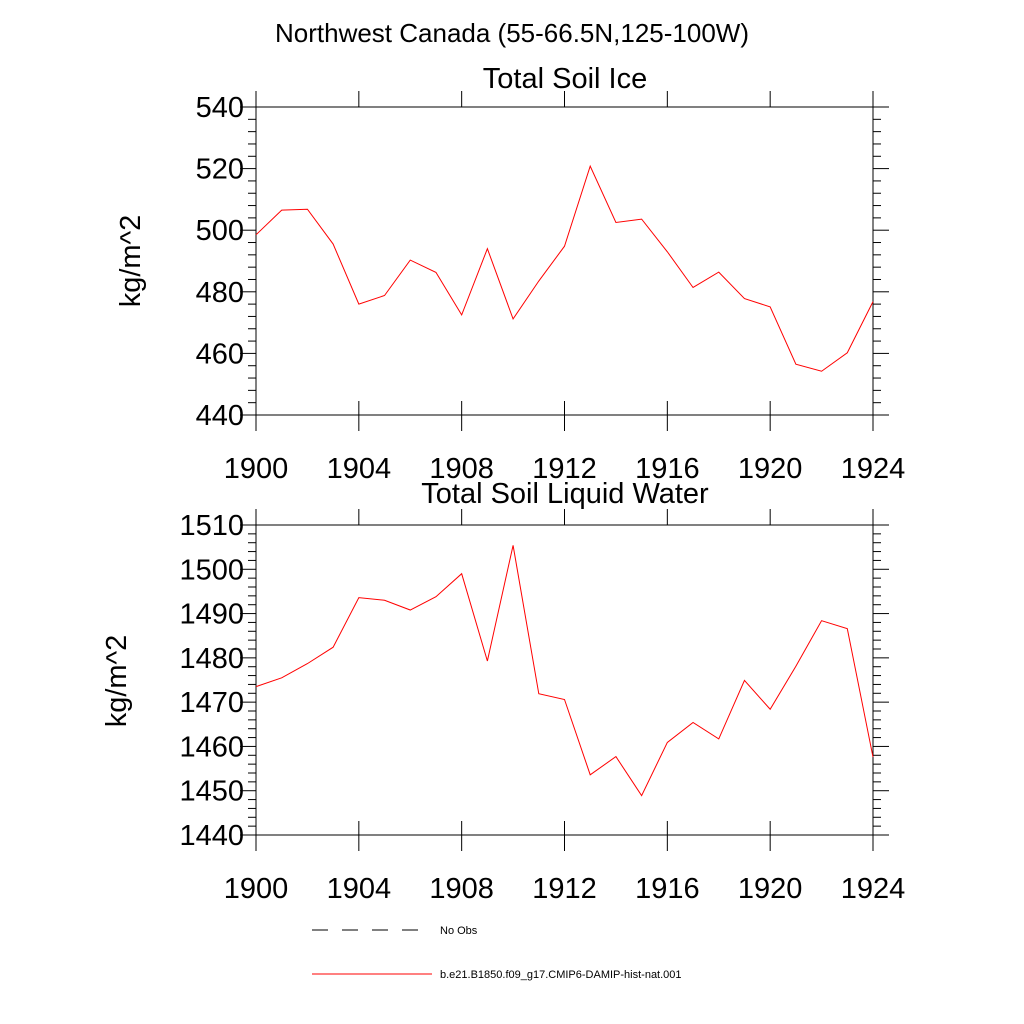  What do you see at coordinates (512, 33) in the screenshot?
I see `figure-suptitle: Northwest Canada (55-66.5N,125-100W)` at bounding box center [512, 33].